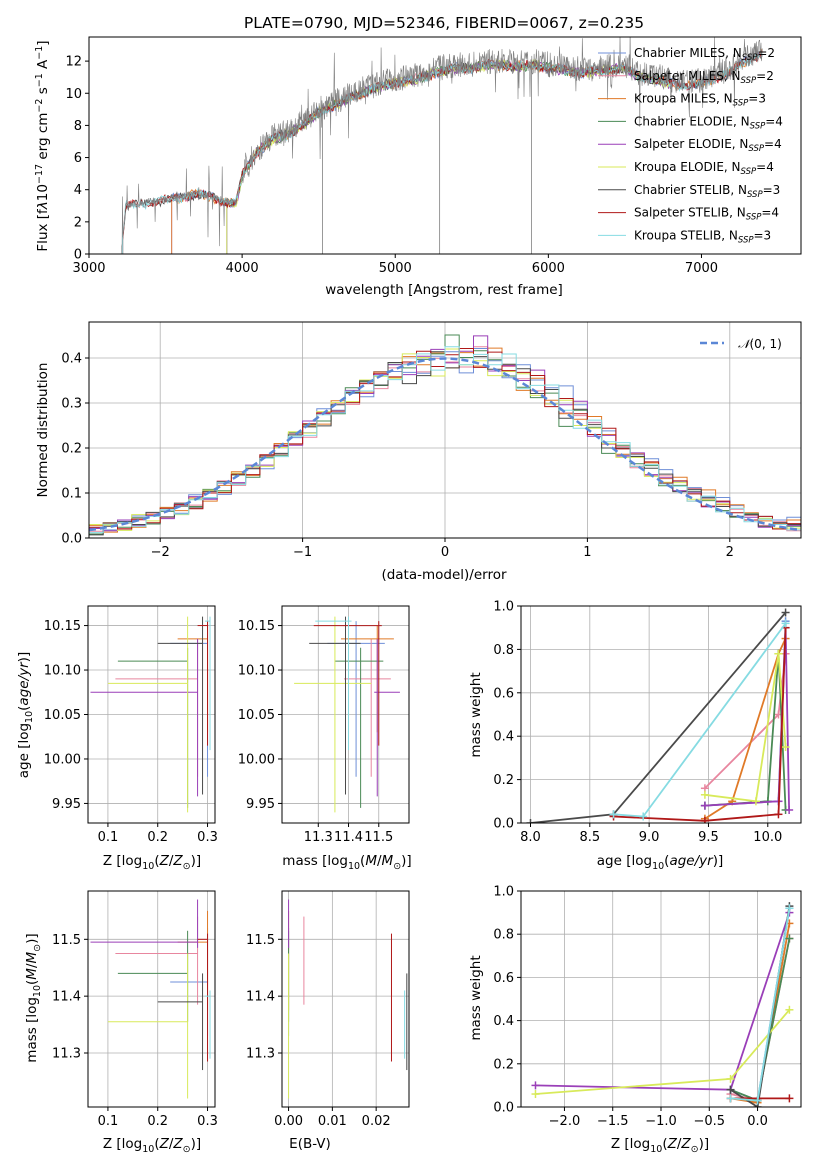 The height and width of the screenshot is (1170, 819). Describe the element at coordinates (707, 191) in the screenshot. I see `legend-label: Chabrier STELIB, NSSP=3` at that location.